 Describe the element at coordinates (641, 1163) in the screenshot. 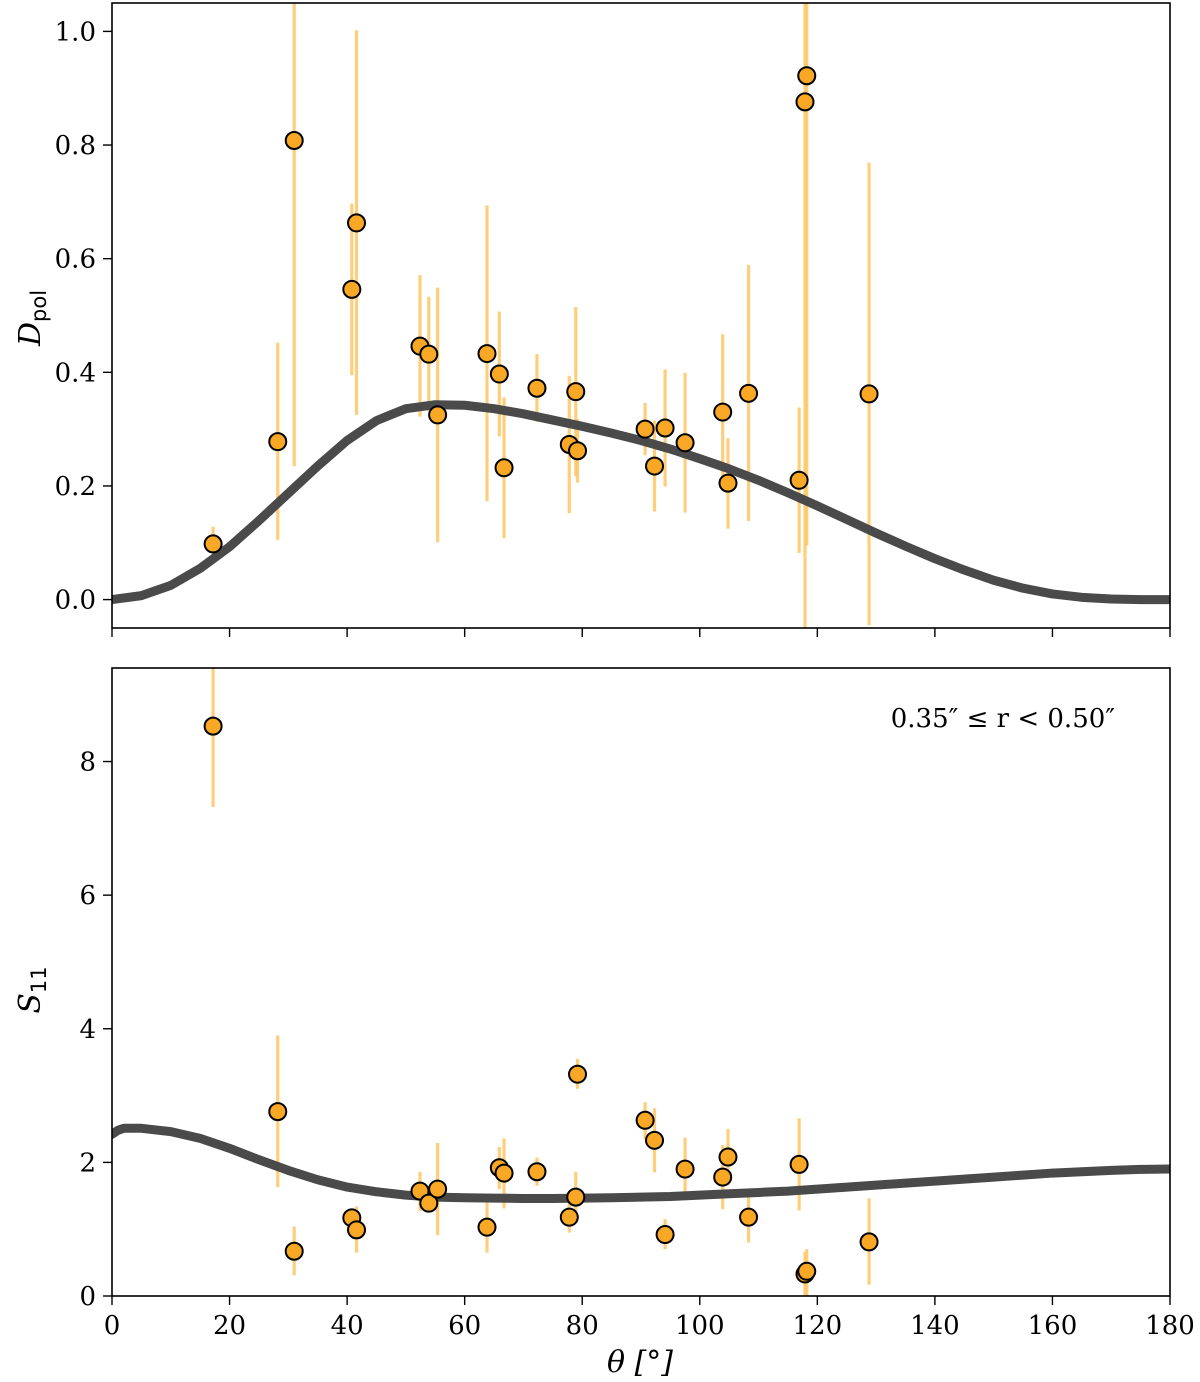

I see `bot-model-curve` at that location.